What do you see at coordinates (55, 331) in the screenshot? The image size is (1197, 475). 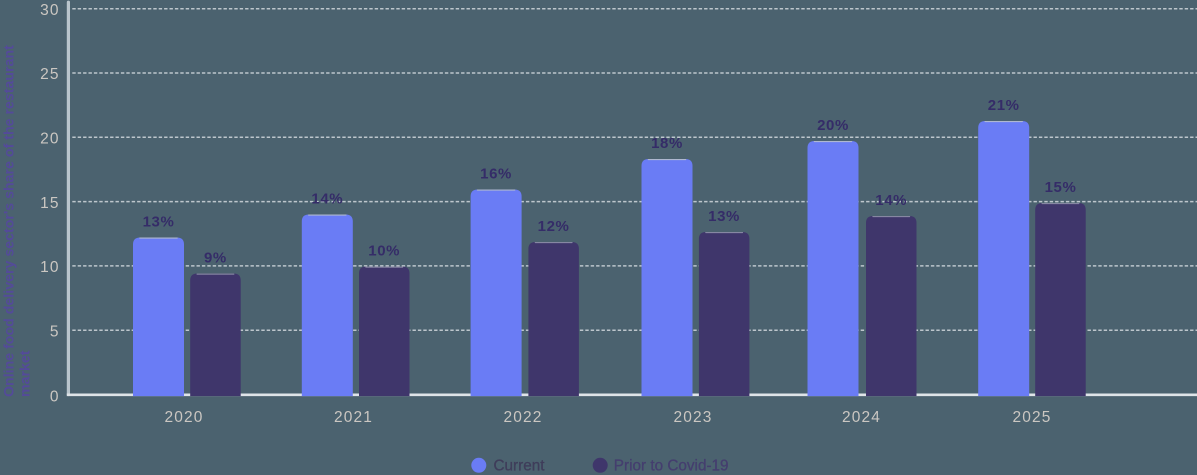 I see `svg-text: 5` at bounding box center [55, 331].